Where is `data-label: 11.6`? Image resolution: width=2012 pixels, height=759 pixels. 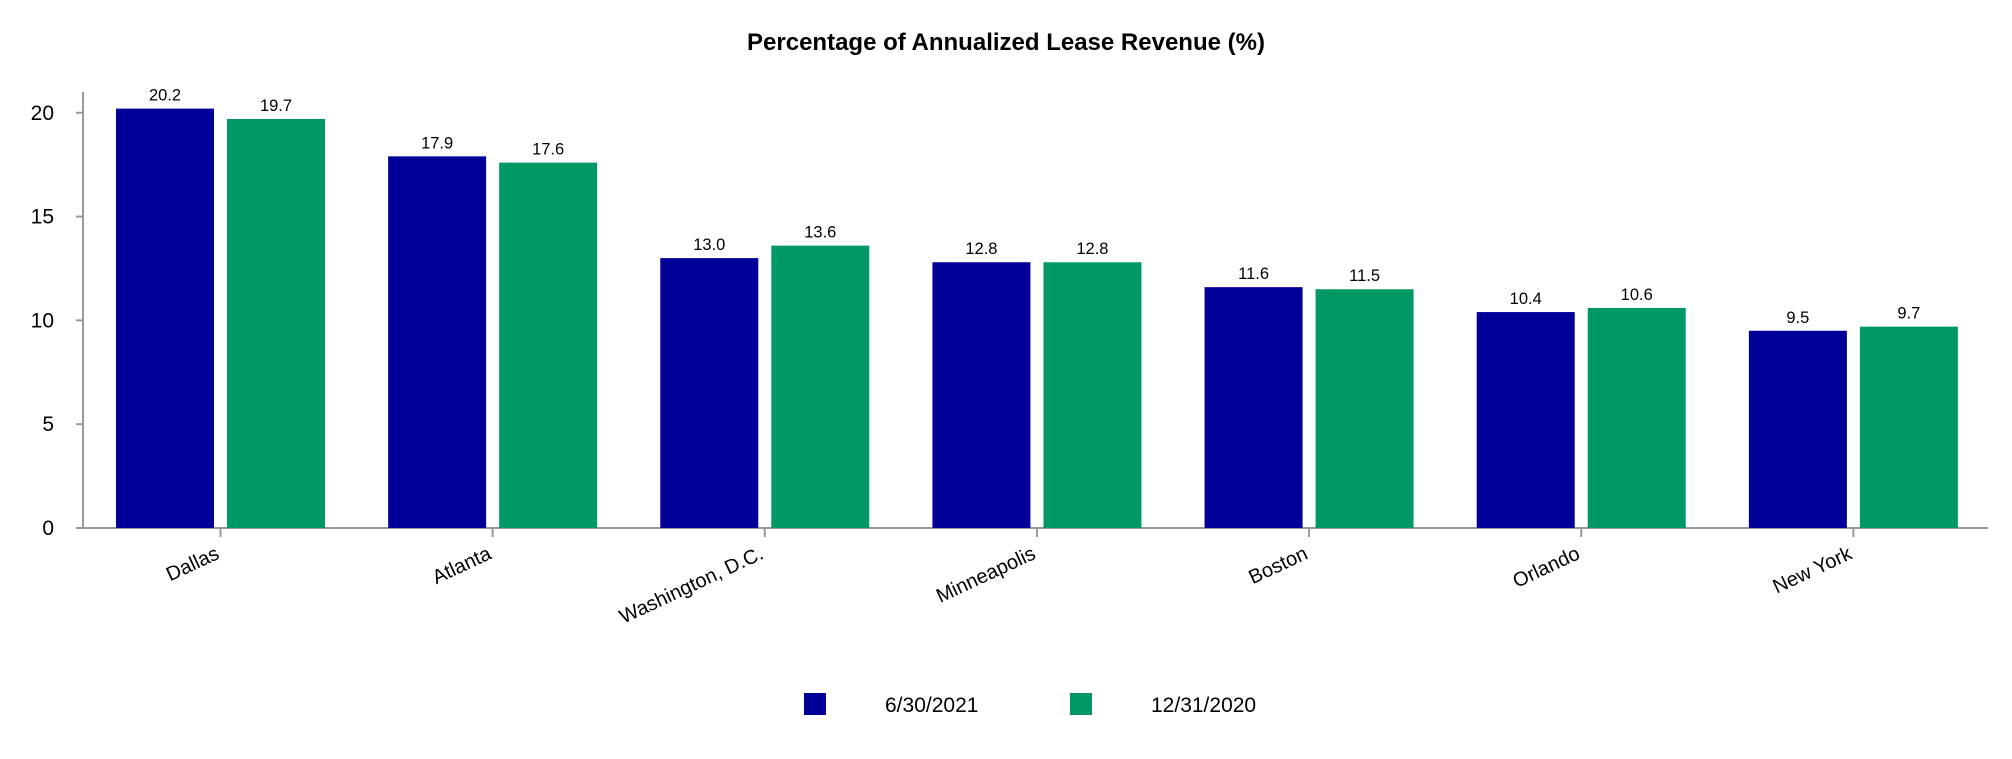 data-label: 11.6 is located at coordinates (1253, 274).